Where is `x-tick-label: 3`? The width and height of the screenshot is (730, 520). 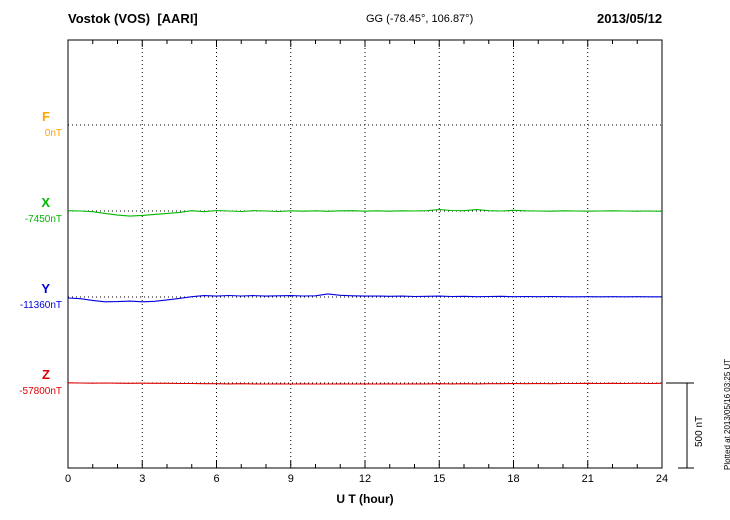 x-tick-label: 3 is located at coordinates (142, 479).